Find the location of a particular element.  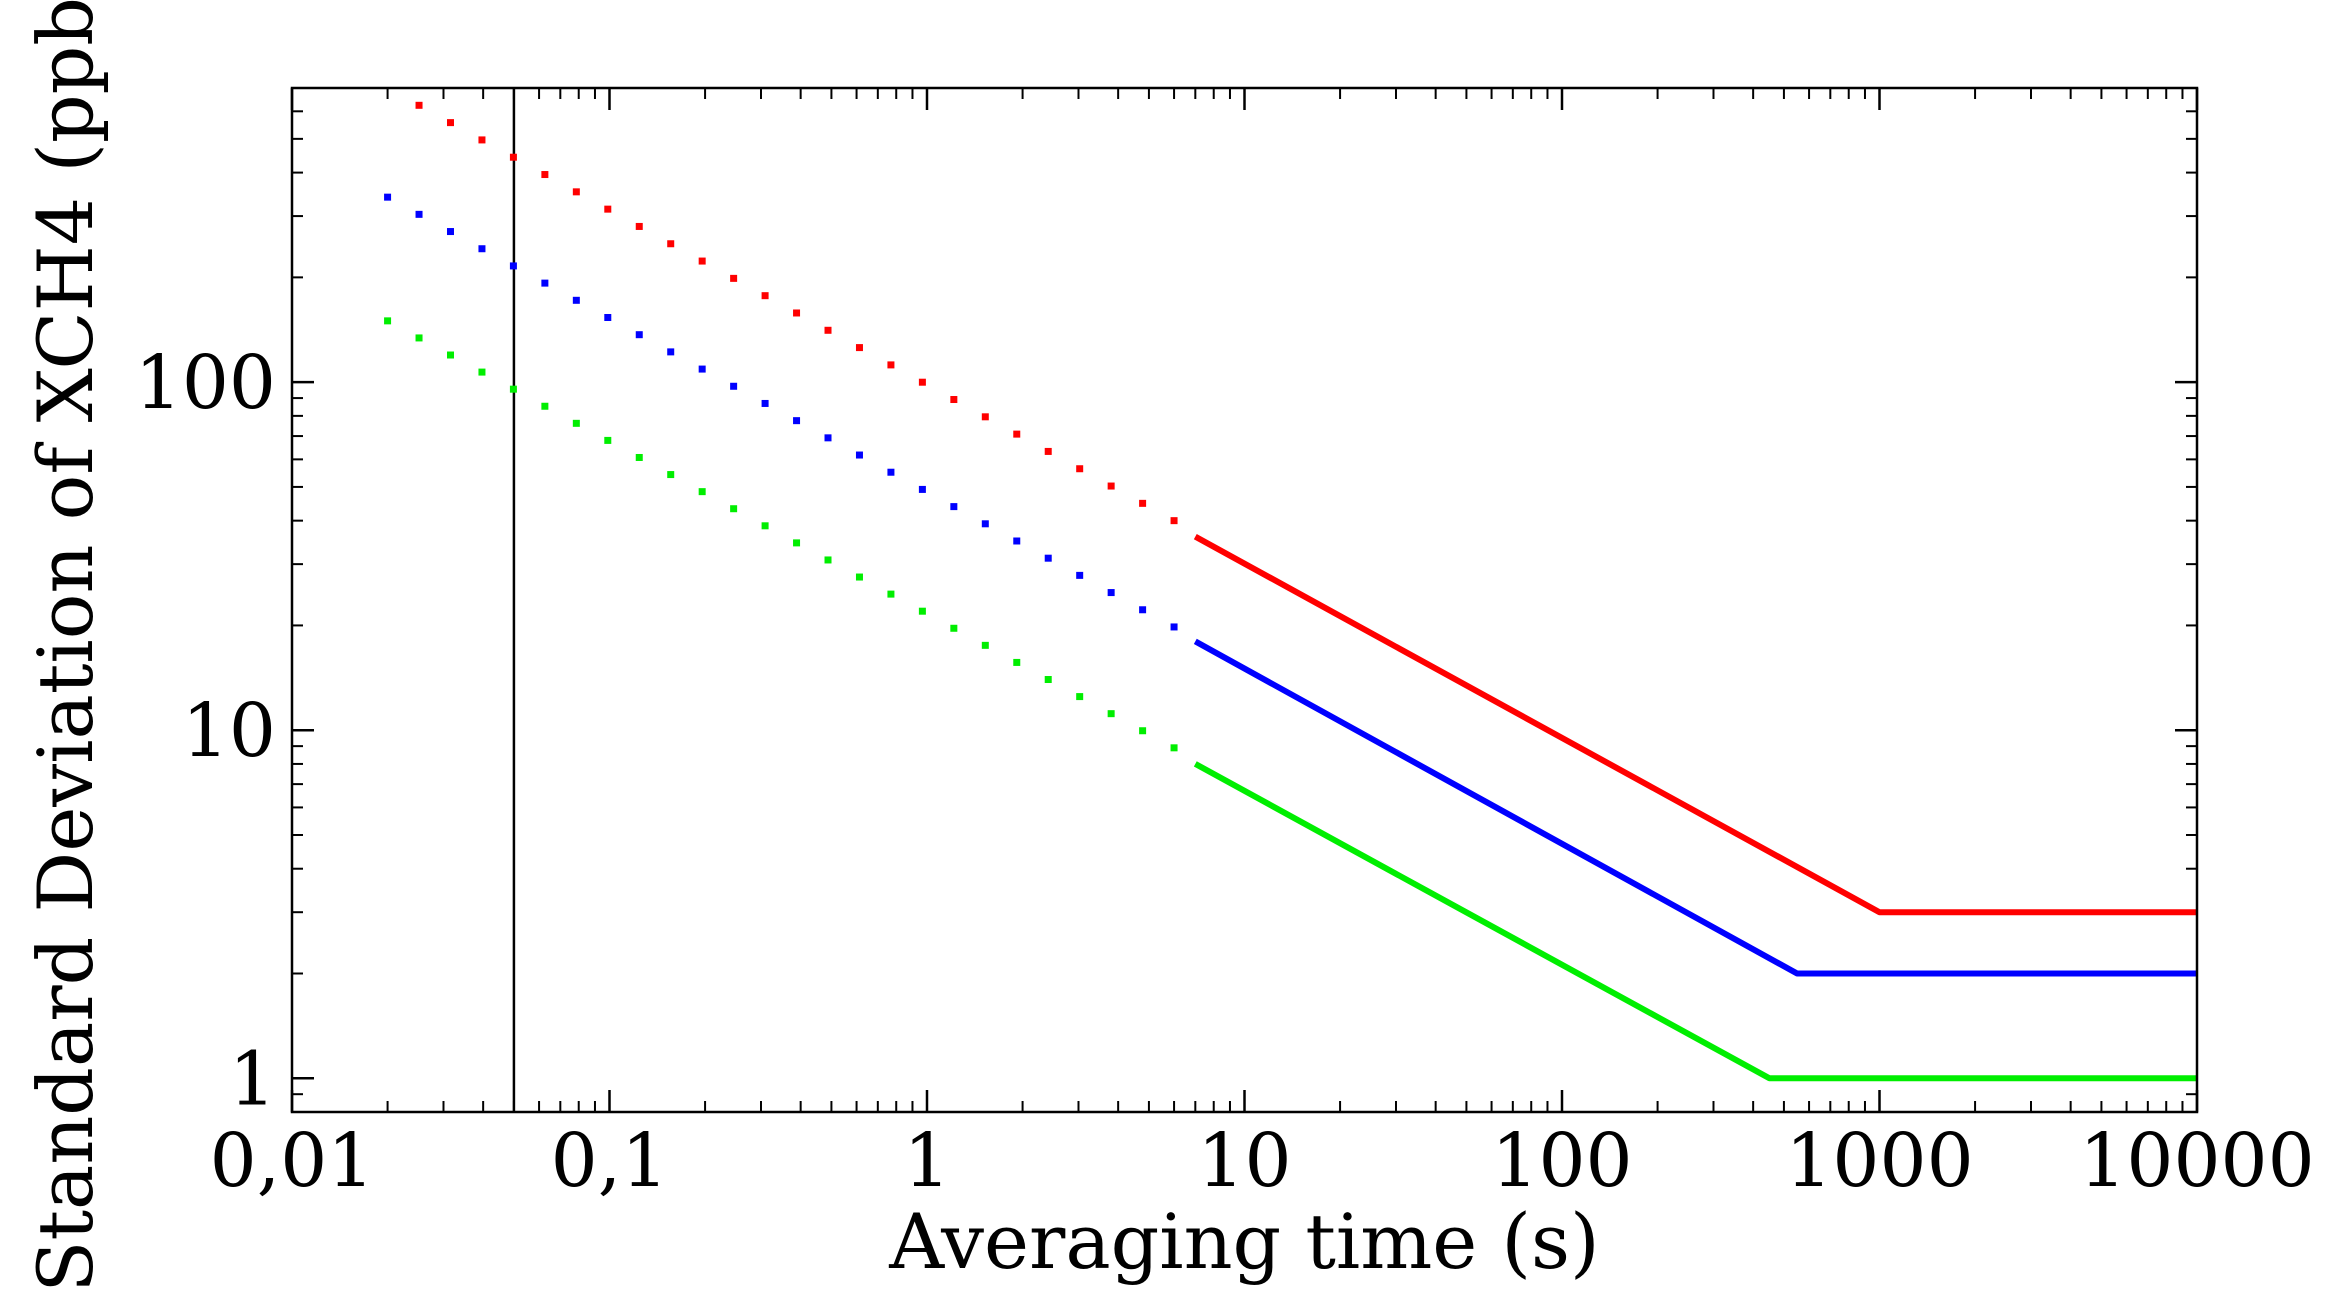

x-tick-label: 0,01 is located at coordinates (292, 1161).